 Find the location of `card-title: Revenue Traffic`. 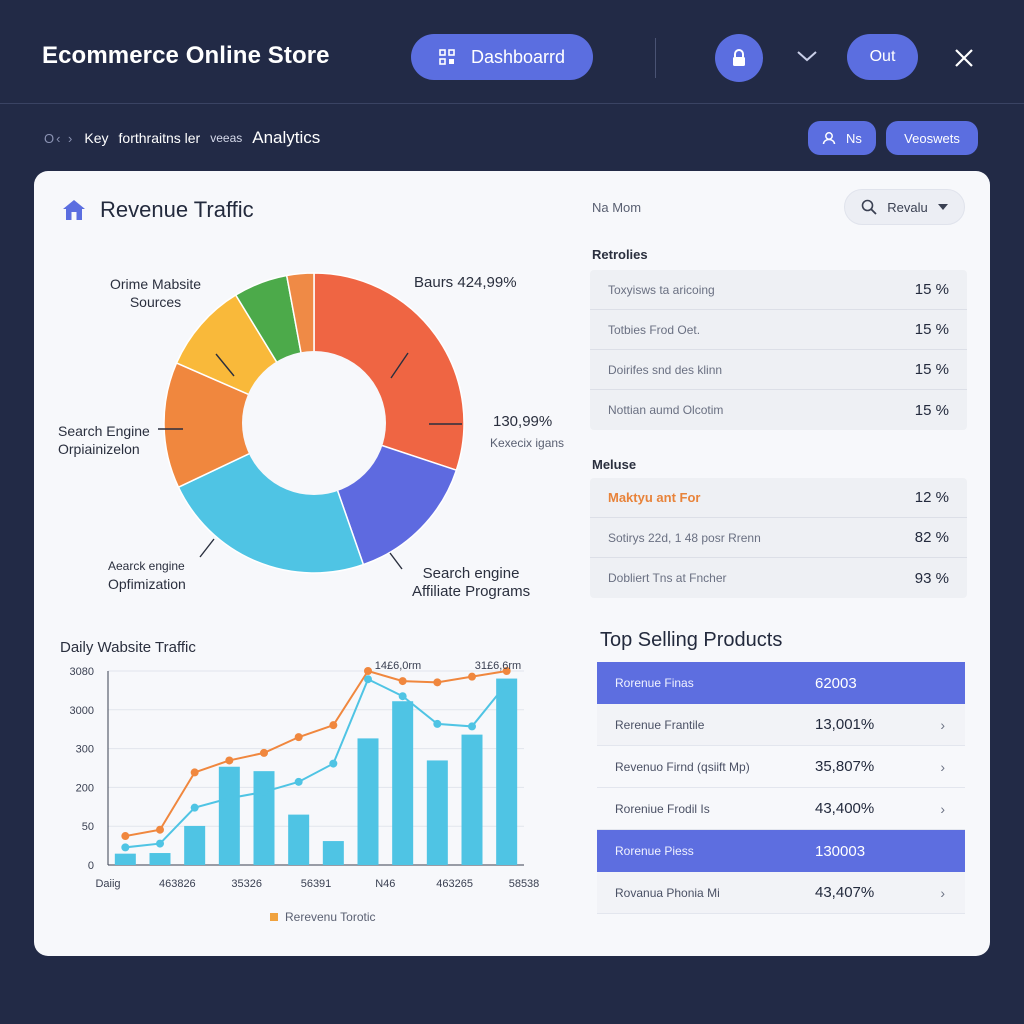

card-title: Revenue Traffic is located at coordinates (158, 210).